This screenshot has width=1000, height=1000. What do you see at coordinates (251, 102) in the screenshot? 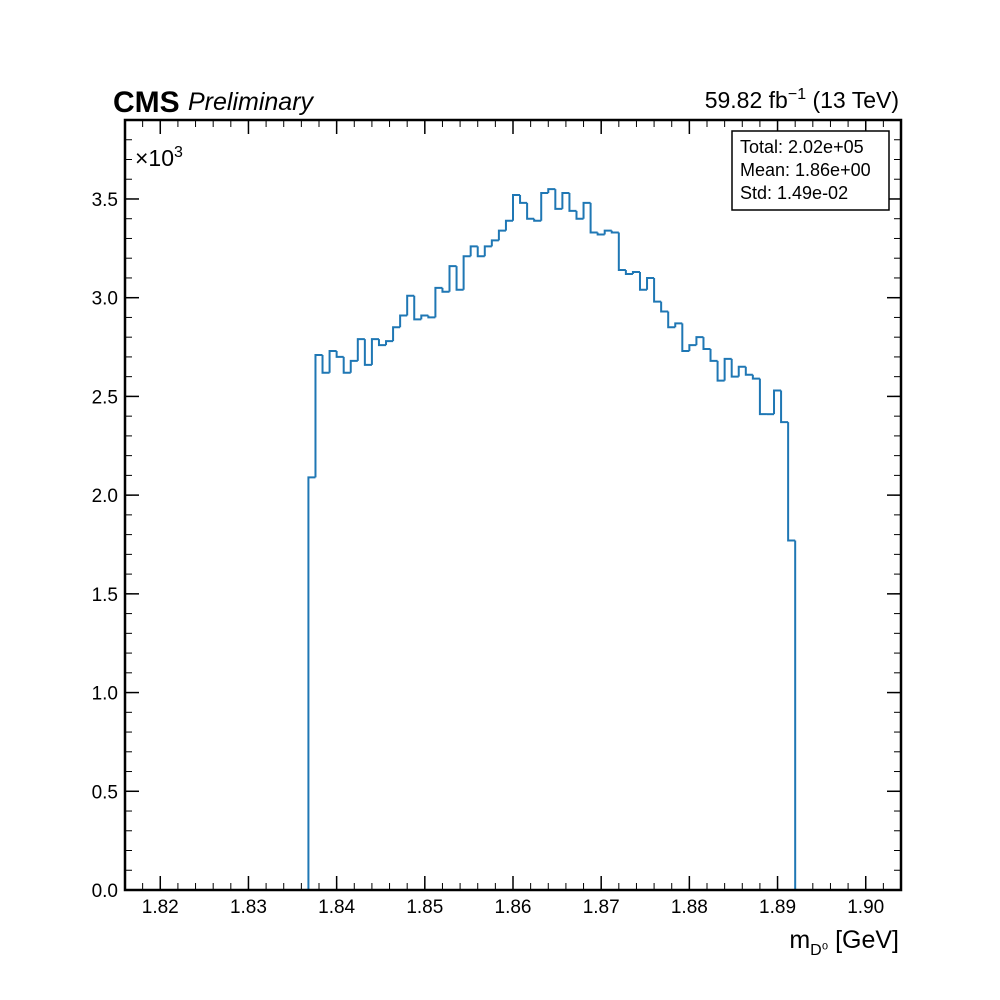
I see `preliminary-label: Preliminary` at bounding box center [251, 102].